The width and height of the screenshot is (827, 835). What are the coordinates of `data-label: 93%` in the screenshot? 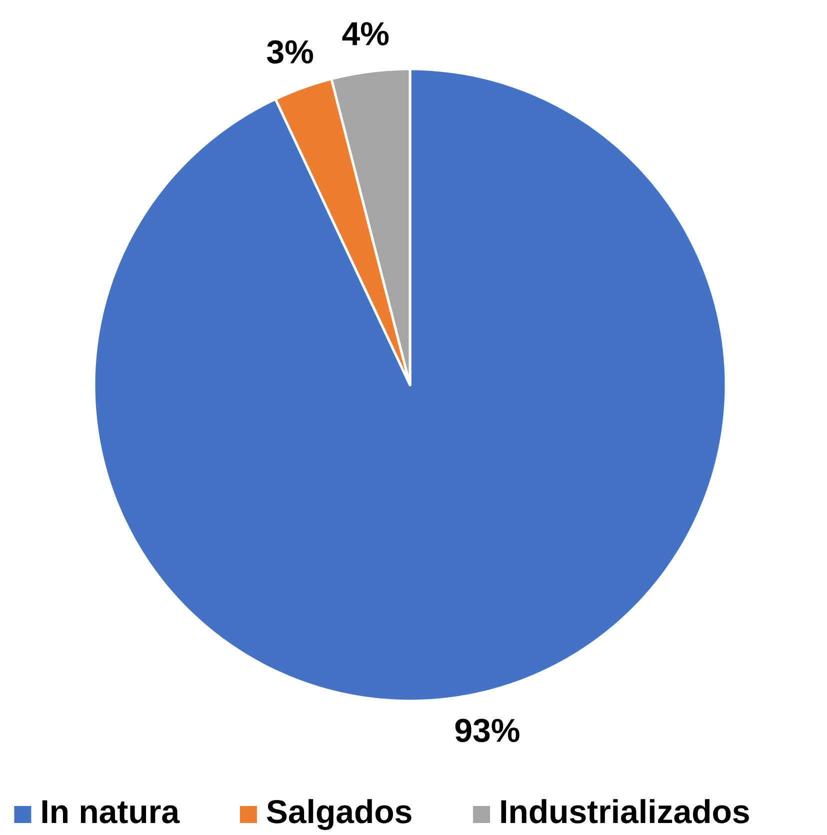 It's located at (487, 730).